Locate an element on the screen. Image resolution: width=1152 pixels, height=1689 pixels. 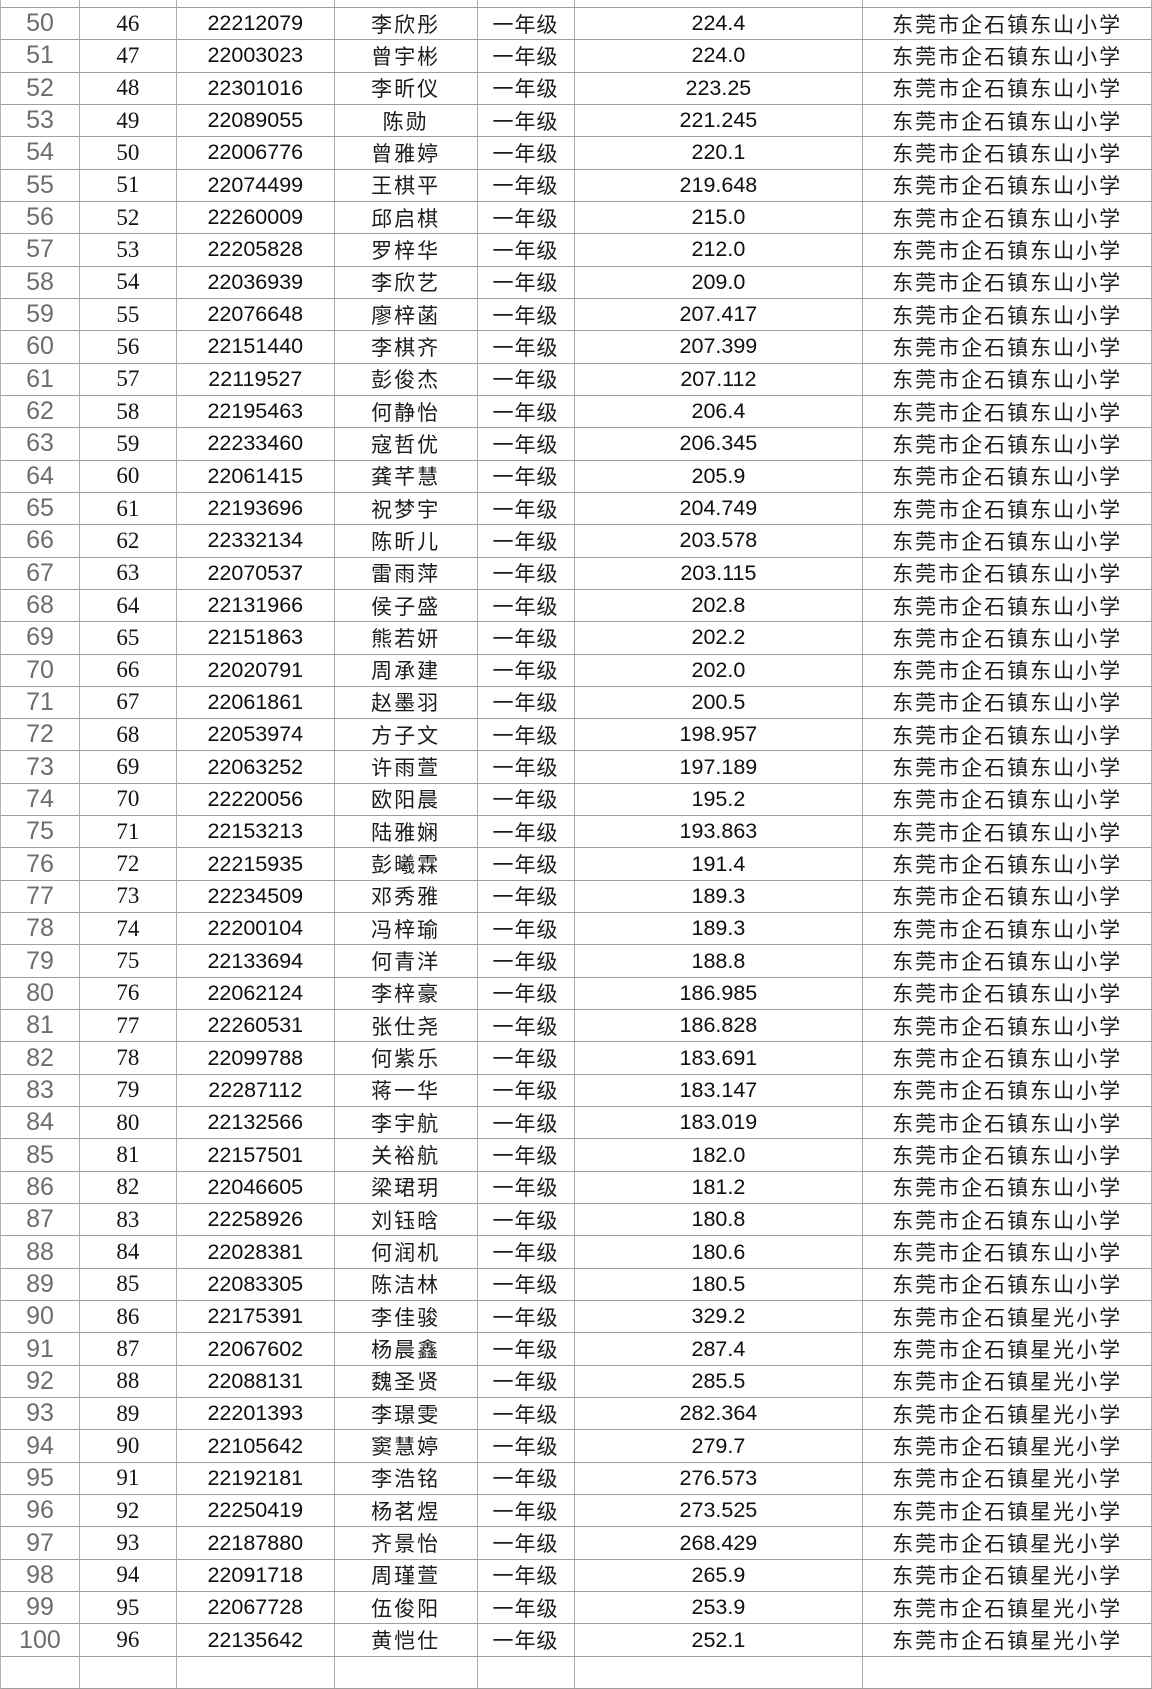
cell-row-number: 60 is located at coordinates (40, 347).